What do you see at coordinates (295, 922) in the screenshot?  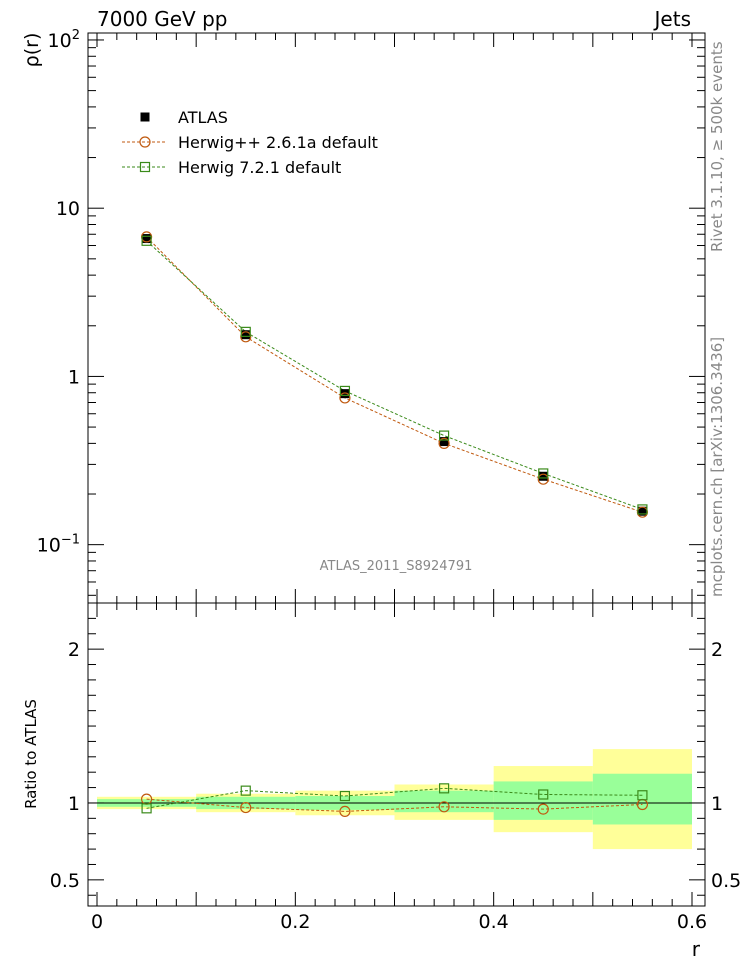 I see `ratio-xtick-label: 0.2` at bounding box center [295, 922].